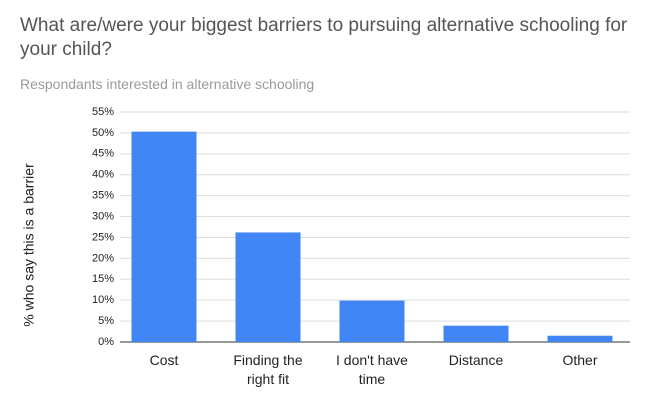  I want to click on y-tick-label: 55%, so click(103, 112).